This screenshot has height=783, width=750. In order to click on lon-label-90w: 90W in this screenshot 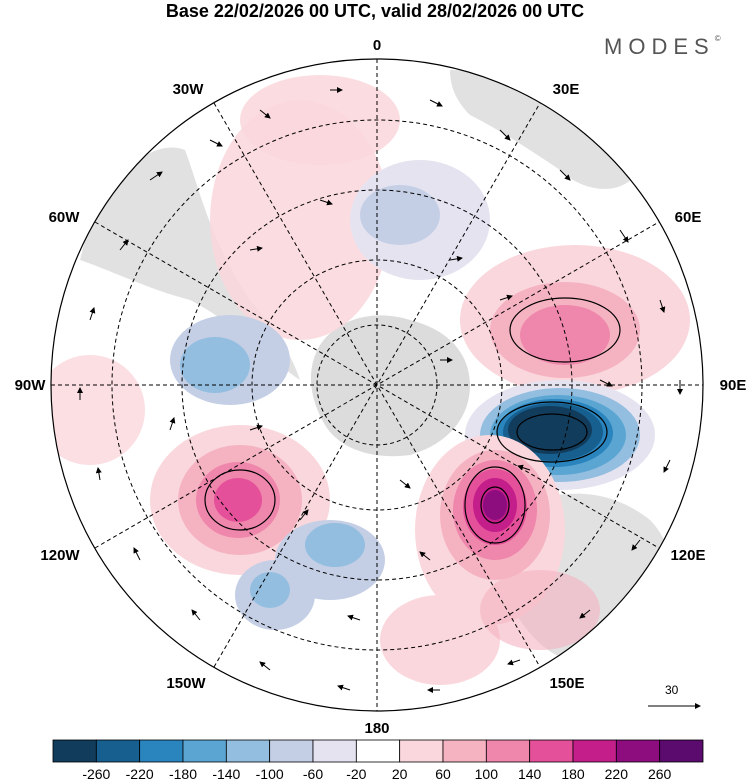, I will do `click(31, 385)`.